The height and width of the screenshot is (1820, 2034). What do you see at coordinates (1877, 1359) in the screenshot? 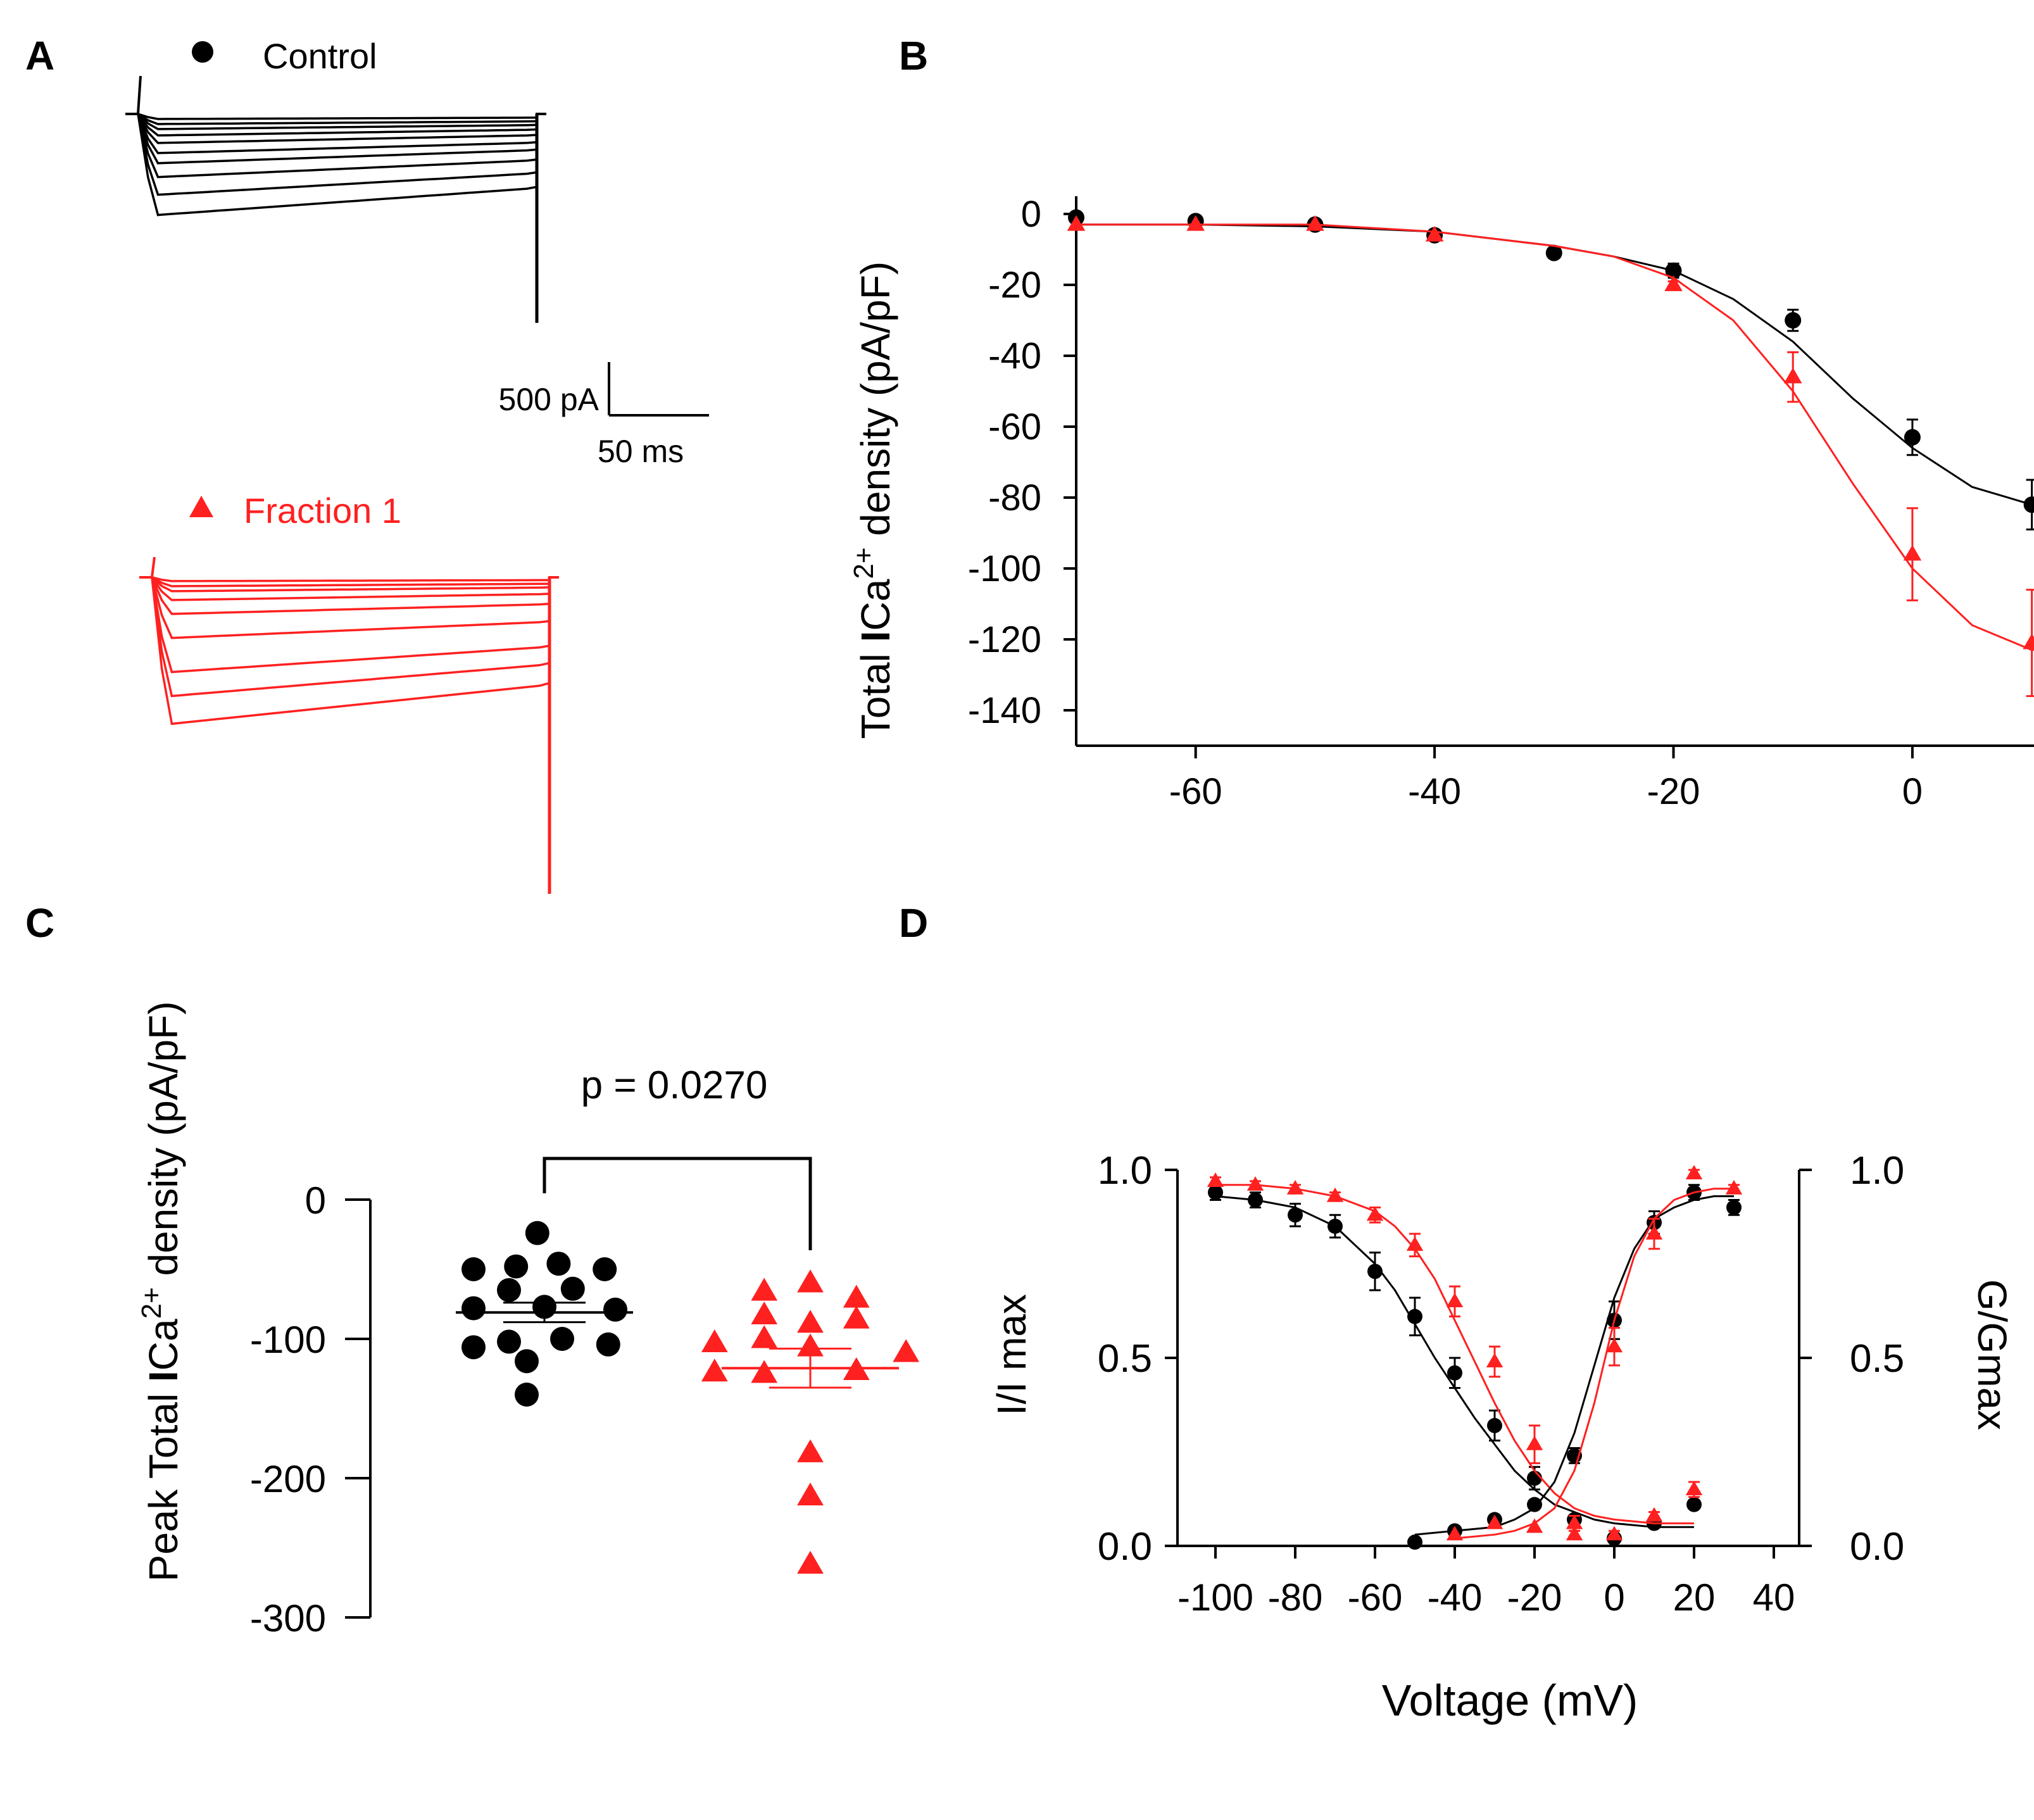
I see `panel-d-ytick-label-right: 0.5` at bounding box center [1877, 1359].